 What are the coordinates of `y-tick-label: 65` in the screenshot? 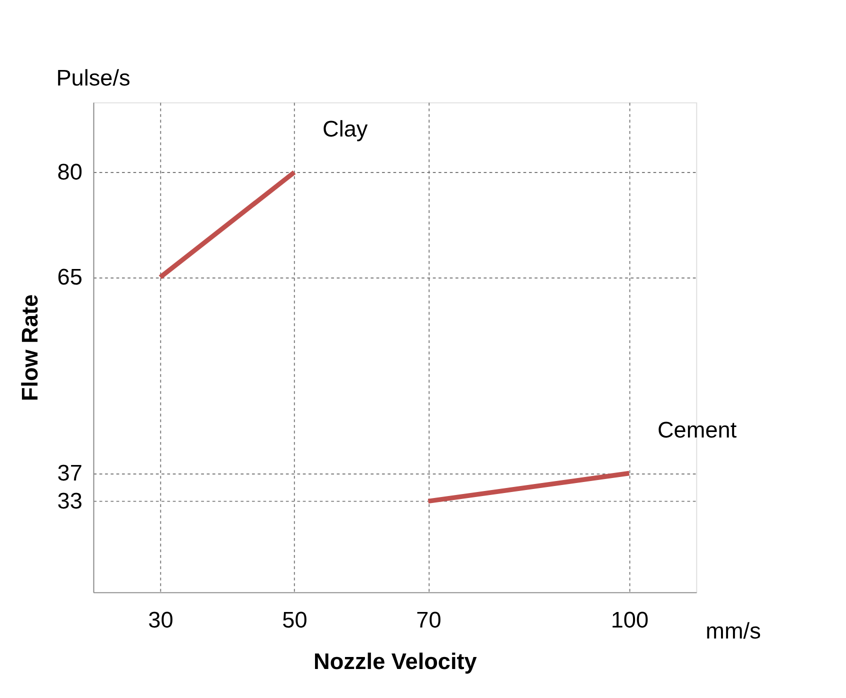 It's located at (69, 277).